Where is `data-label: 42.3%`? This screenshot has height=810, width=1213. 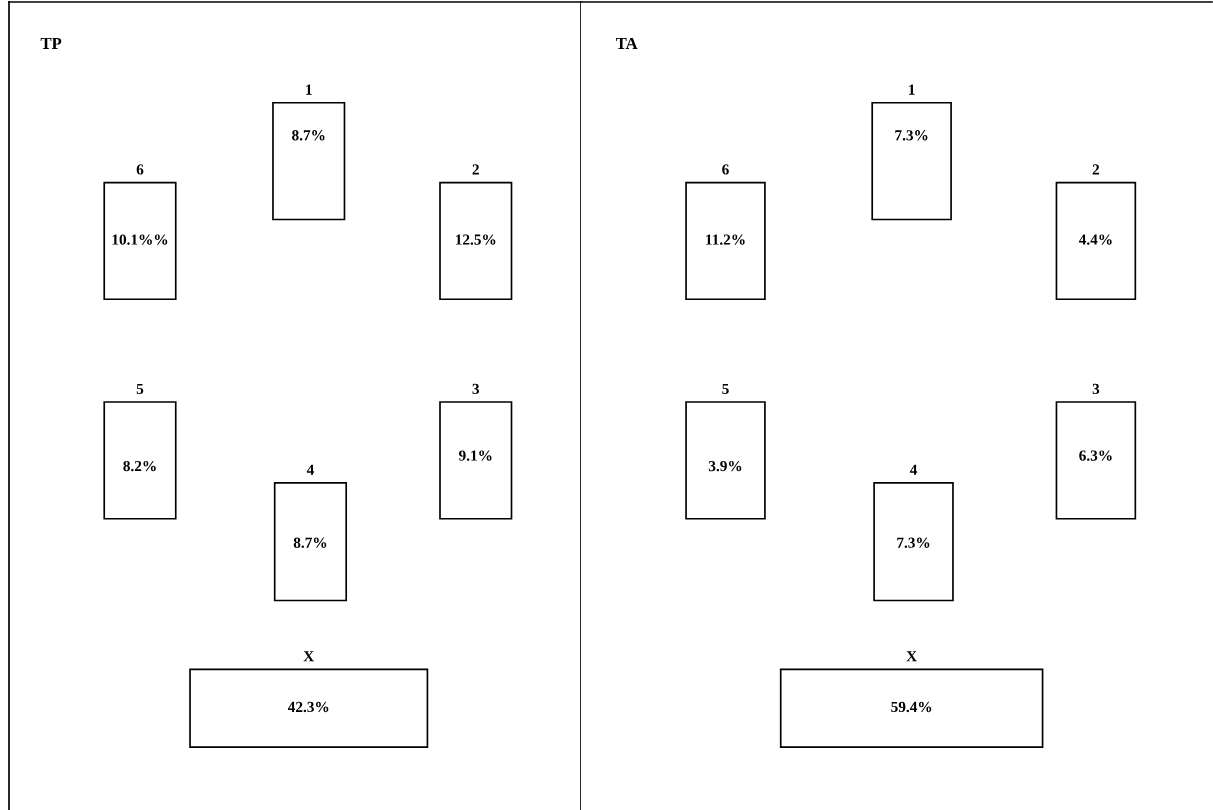 data-label: 42.3% is located at coordinates (308, 707).